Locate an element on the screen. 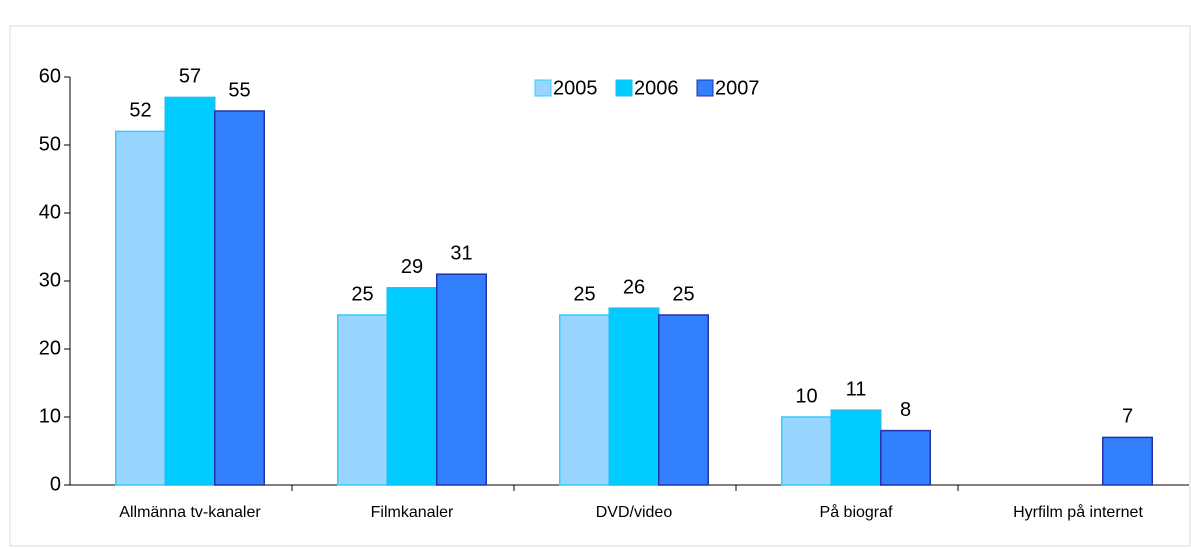 The image size is (1191, 549). y-tick-label: 0 is located at coordinates (55, 484).